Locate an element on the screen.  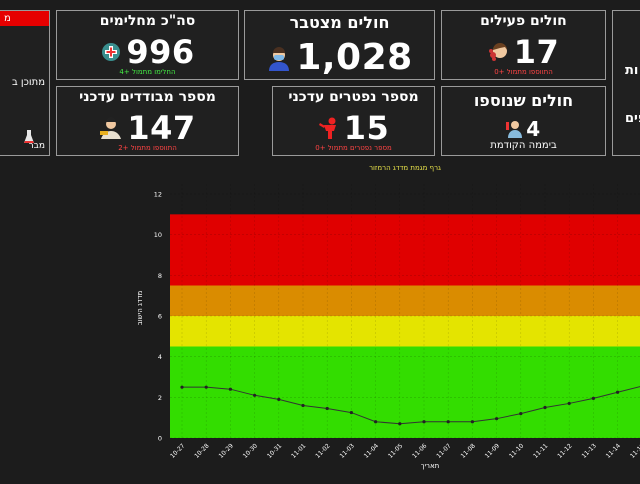
y-tick-label-1: 2 is located at coordinates (160, 398).